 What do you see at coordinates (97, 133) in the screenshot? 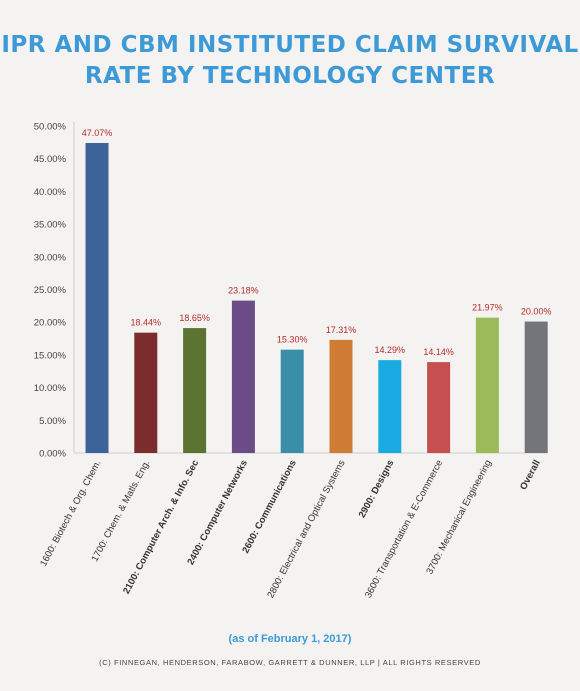
I see `bar-value-label: 47.07%` at bounding box center [97, 133].